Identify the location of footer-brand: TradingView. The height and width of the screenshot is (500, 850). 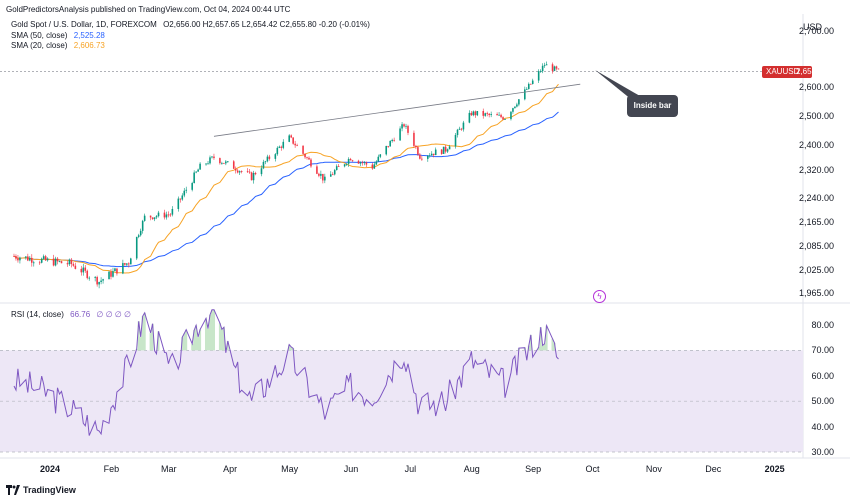
(49, 490).